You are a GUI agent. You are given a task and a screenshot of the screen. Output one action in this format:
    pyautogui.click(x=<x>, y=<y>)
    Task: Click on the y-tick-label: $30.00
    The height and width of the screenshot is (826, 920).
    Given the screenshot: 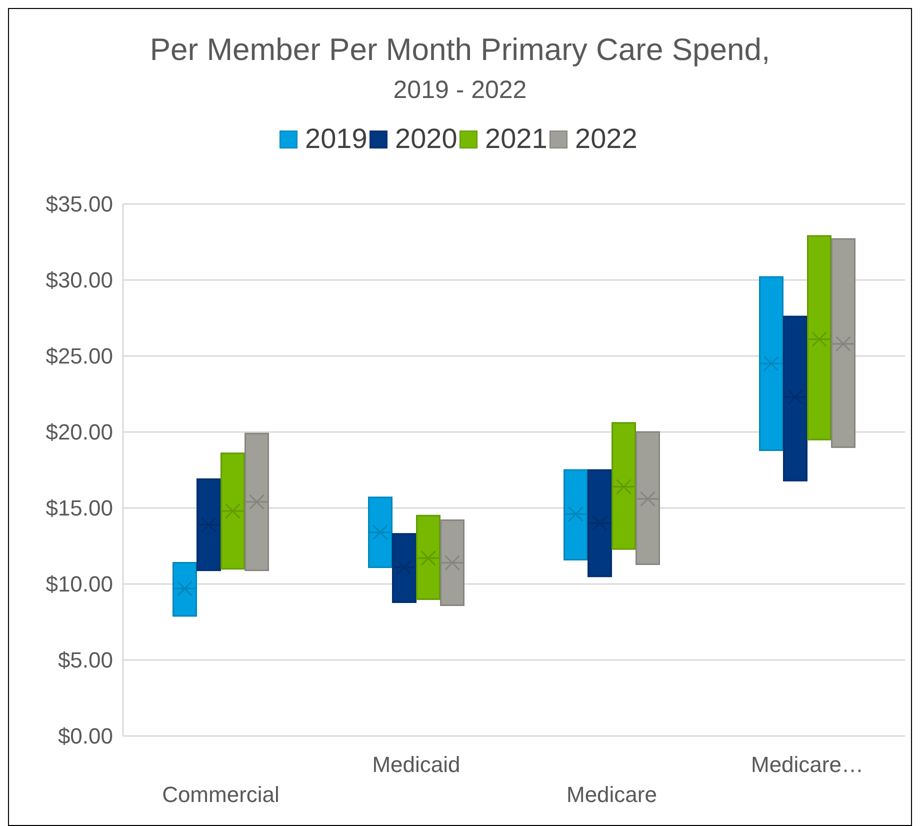 What is the action you would take?
    pyautogui.click(x=79, y=280)
    